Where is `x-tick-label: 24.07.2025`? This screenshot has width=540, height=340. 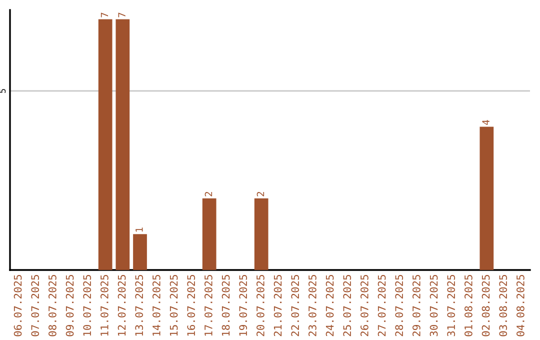
x-tick-label: 24.07.2025 is located at coordinates (330, 305).